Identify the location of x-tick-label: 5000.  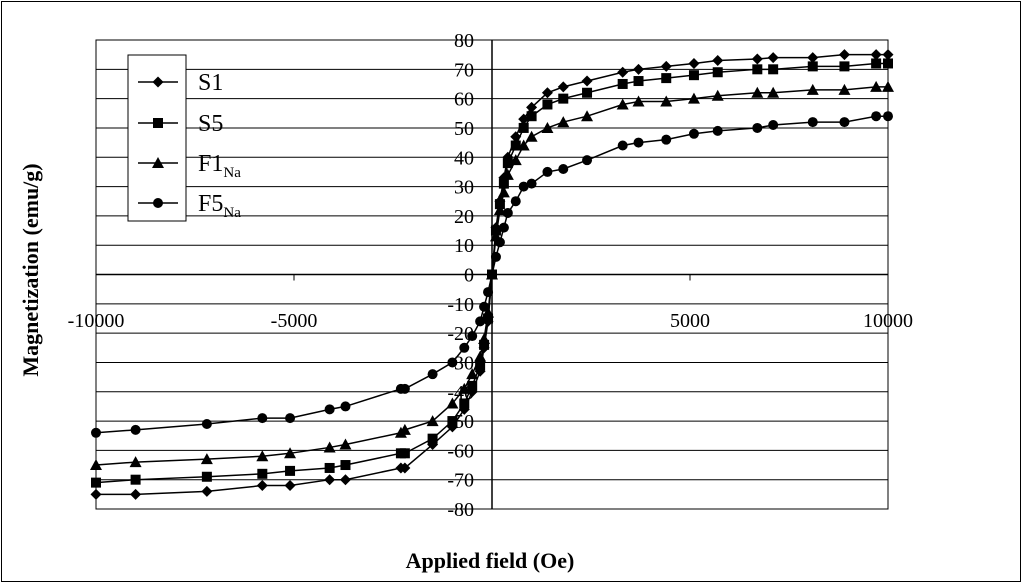
(690, 321).